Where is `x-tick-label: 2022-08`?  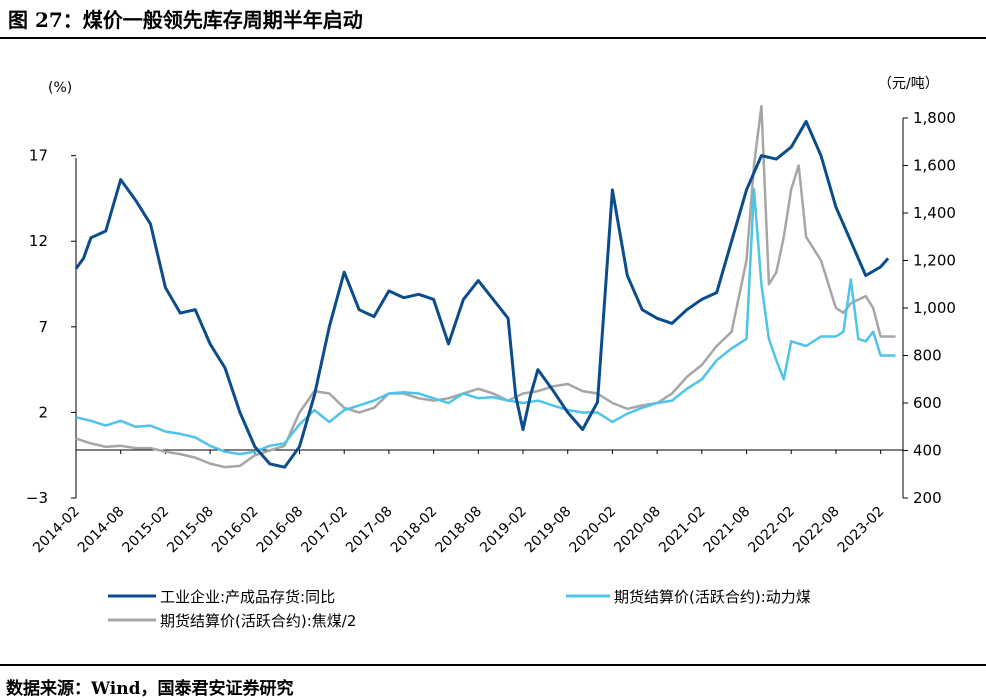
x-tick-label: 2022-08 is located at coordinates (816, 530).